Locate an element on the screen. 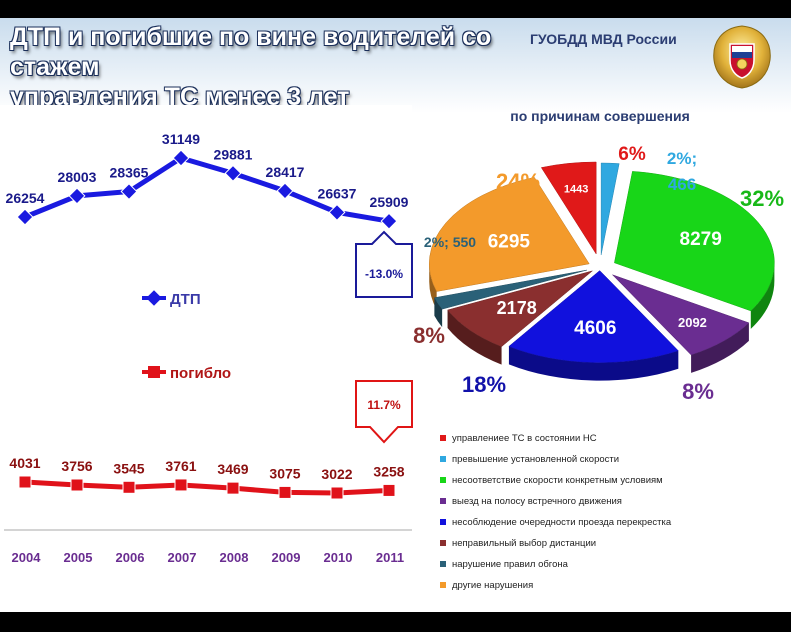 The image size is (791, 632). pogiblo-line is located at coordinates (207, 487).